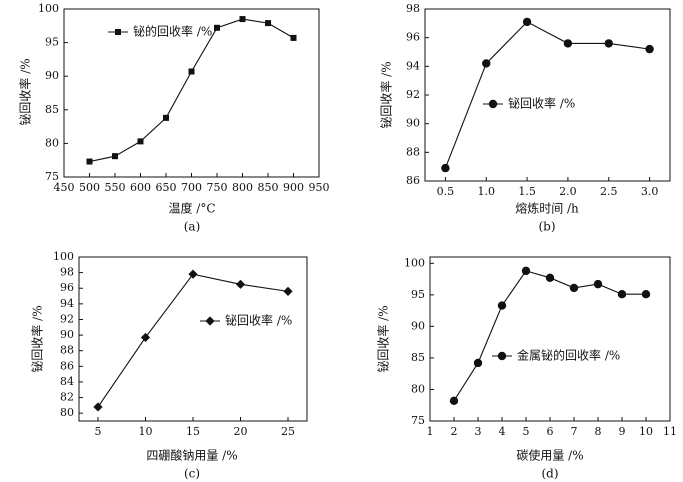 This screenshot has height=482, width=683. I want to click on legend: 金属铋的回收率 /%, so click(556, 355).